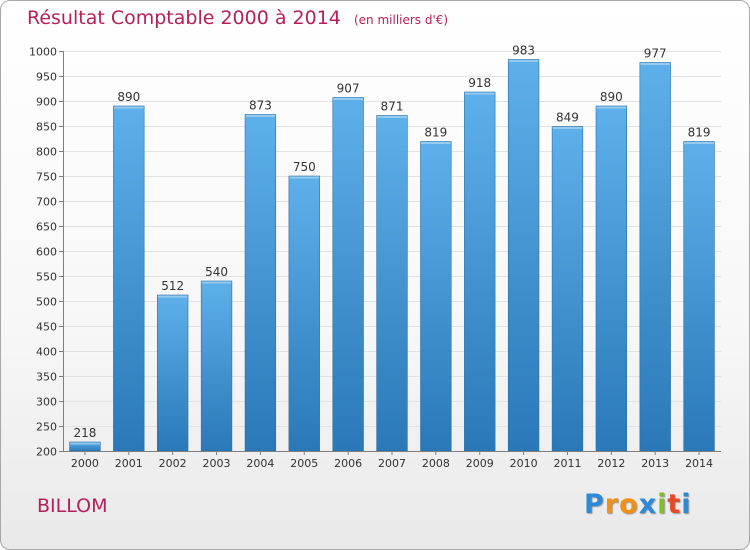  I want to click on chart-subtitle: (en milliers d'€), so click(401, 20).